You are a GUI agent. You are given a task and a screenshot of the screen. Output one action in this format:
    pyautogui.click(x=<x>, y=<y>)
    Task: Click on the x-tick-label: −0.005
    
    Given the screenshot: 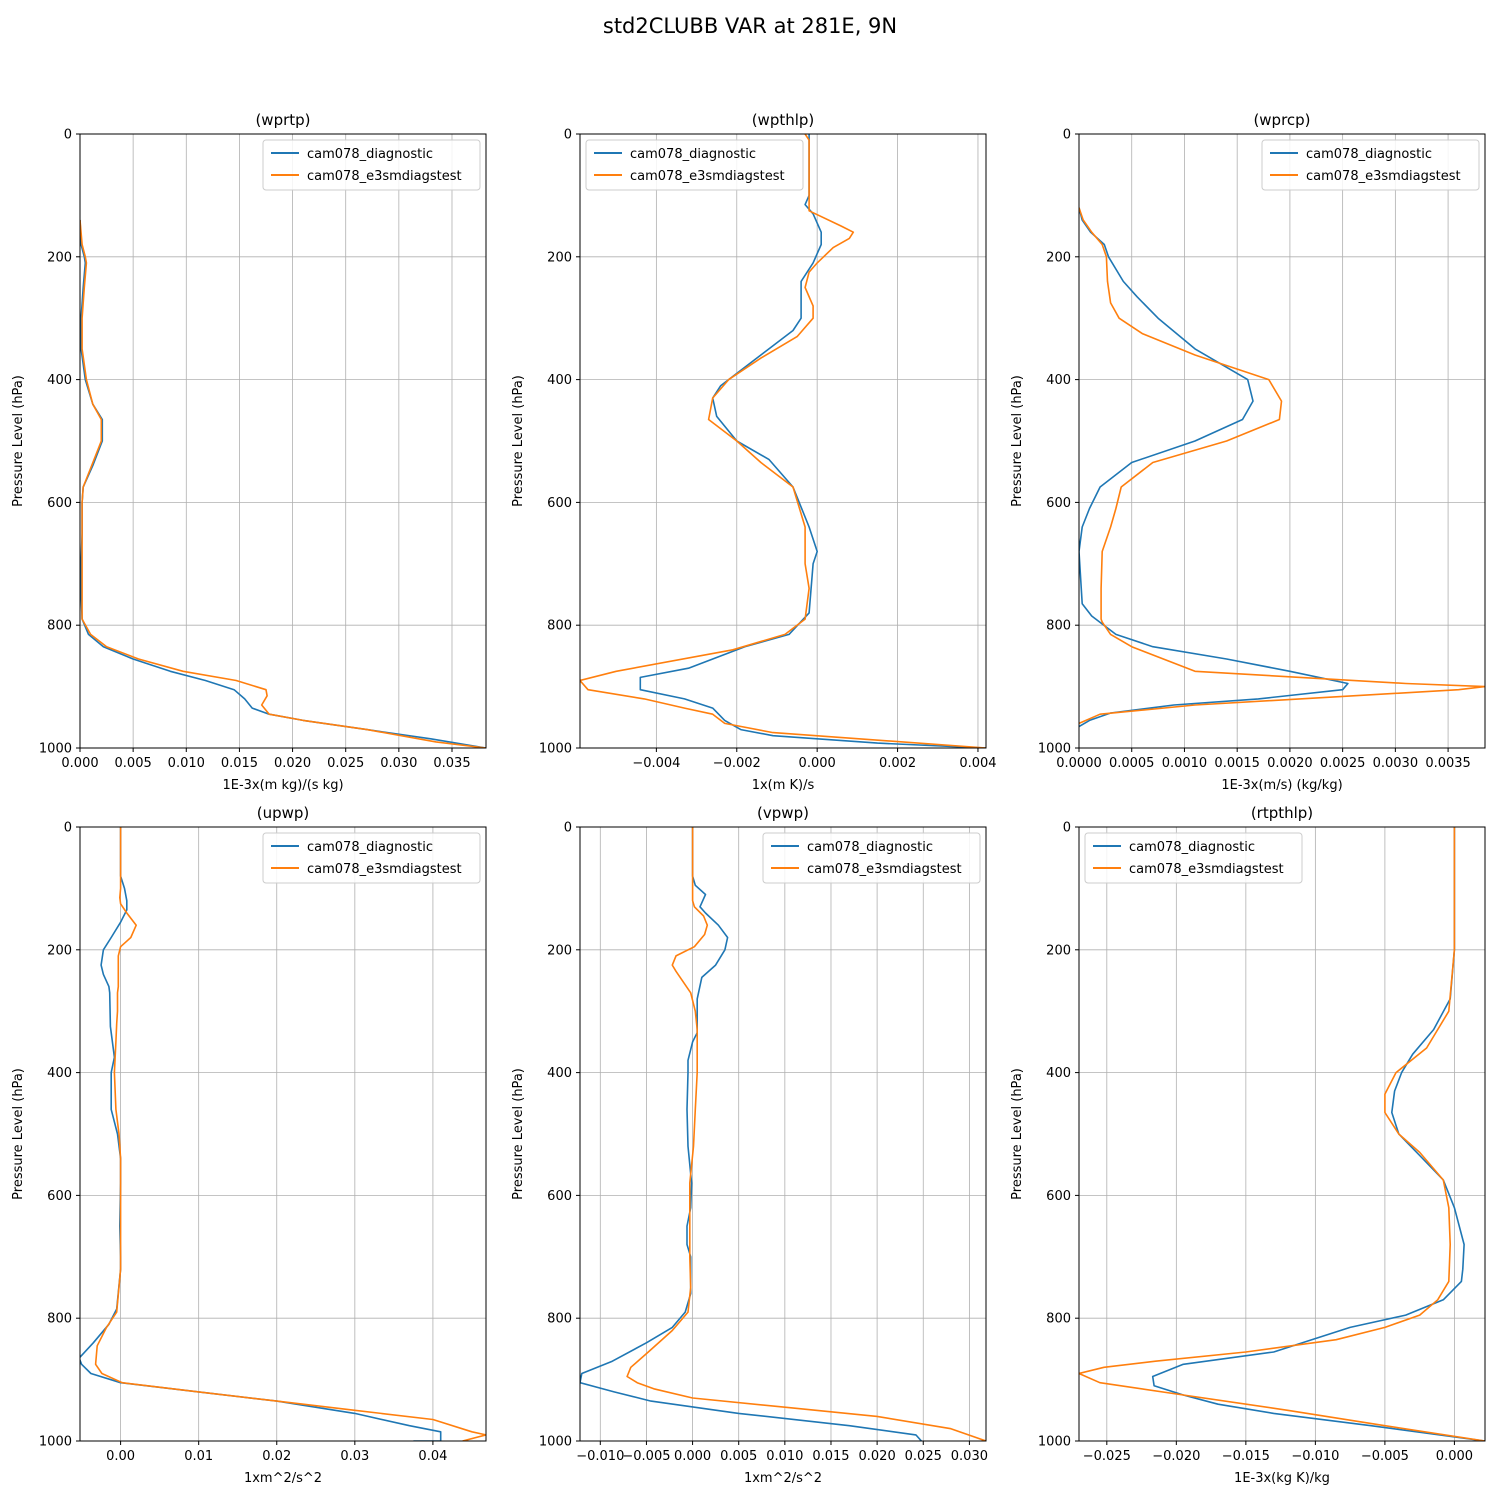 What is the action you would take?
    pyautogui.click(x=646, y=1456)
    